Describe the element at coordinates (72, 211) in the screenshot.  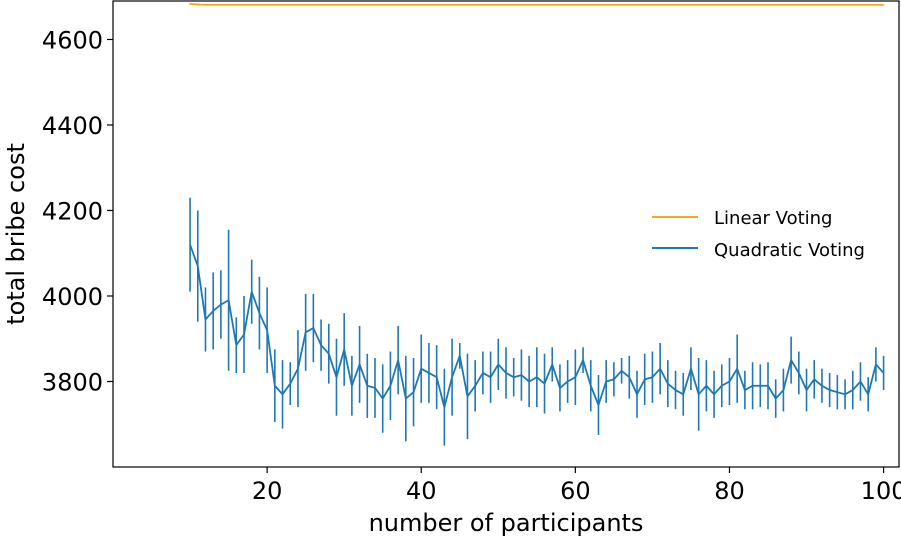
I see `y-tick-label: 4200` at that location.